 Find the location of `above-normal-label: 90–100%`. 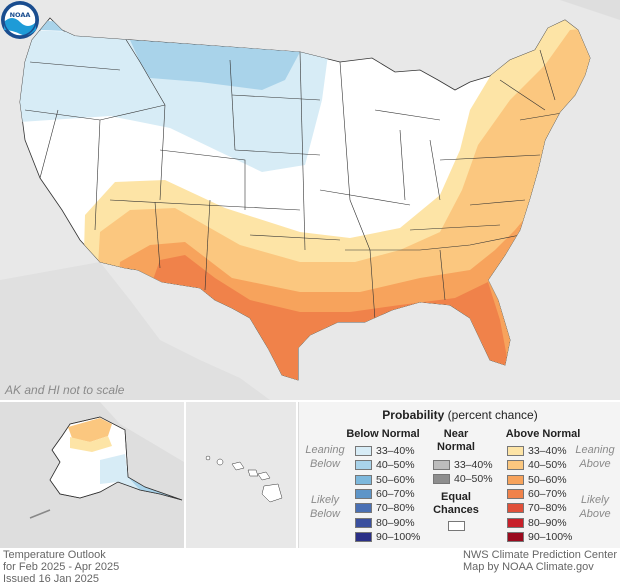

above-normal-label: 90–100% is located at coordinates (550, 536).